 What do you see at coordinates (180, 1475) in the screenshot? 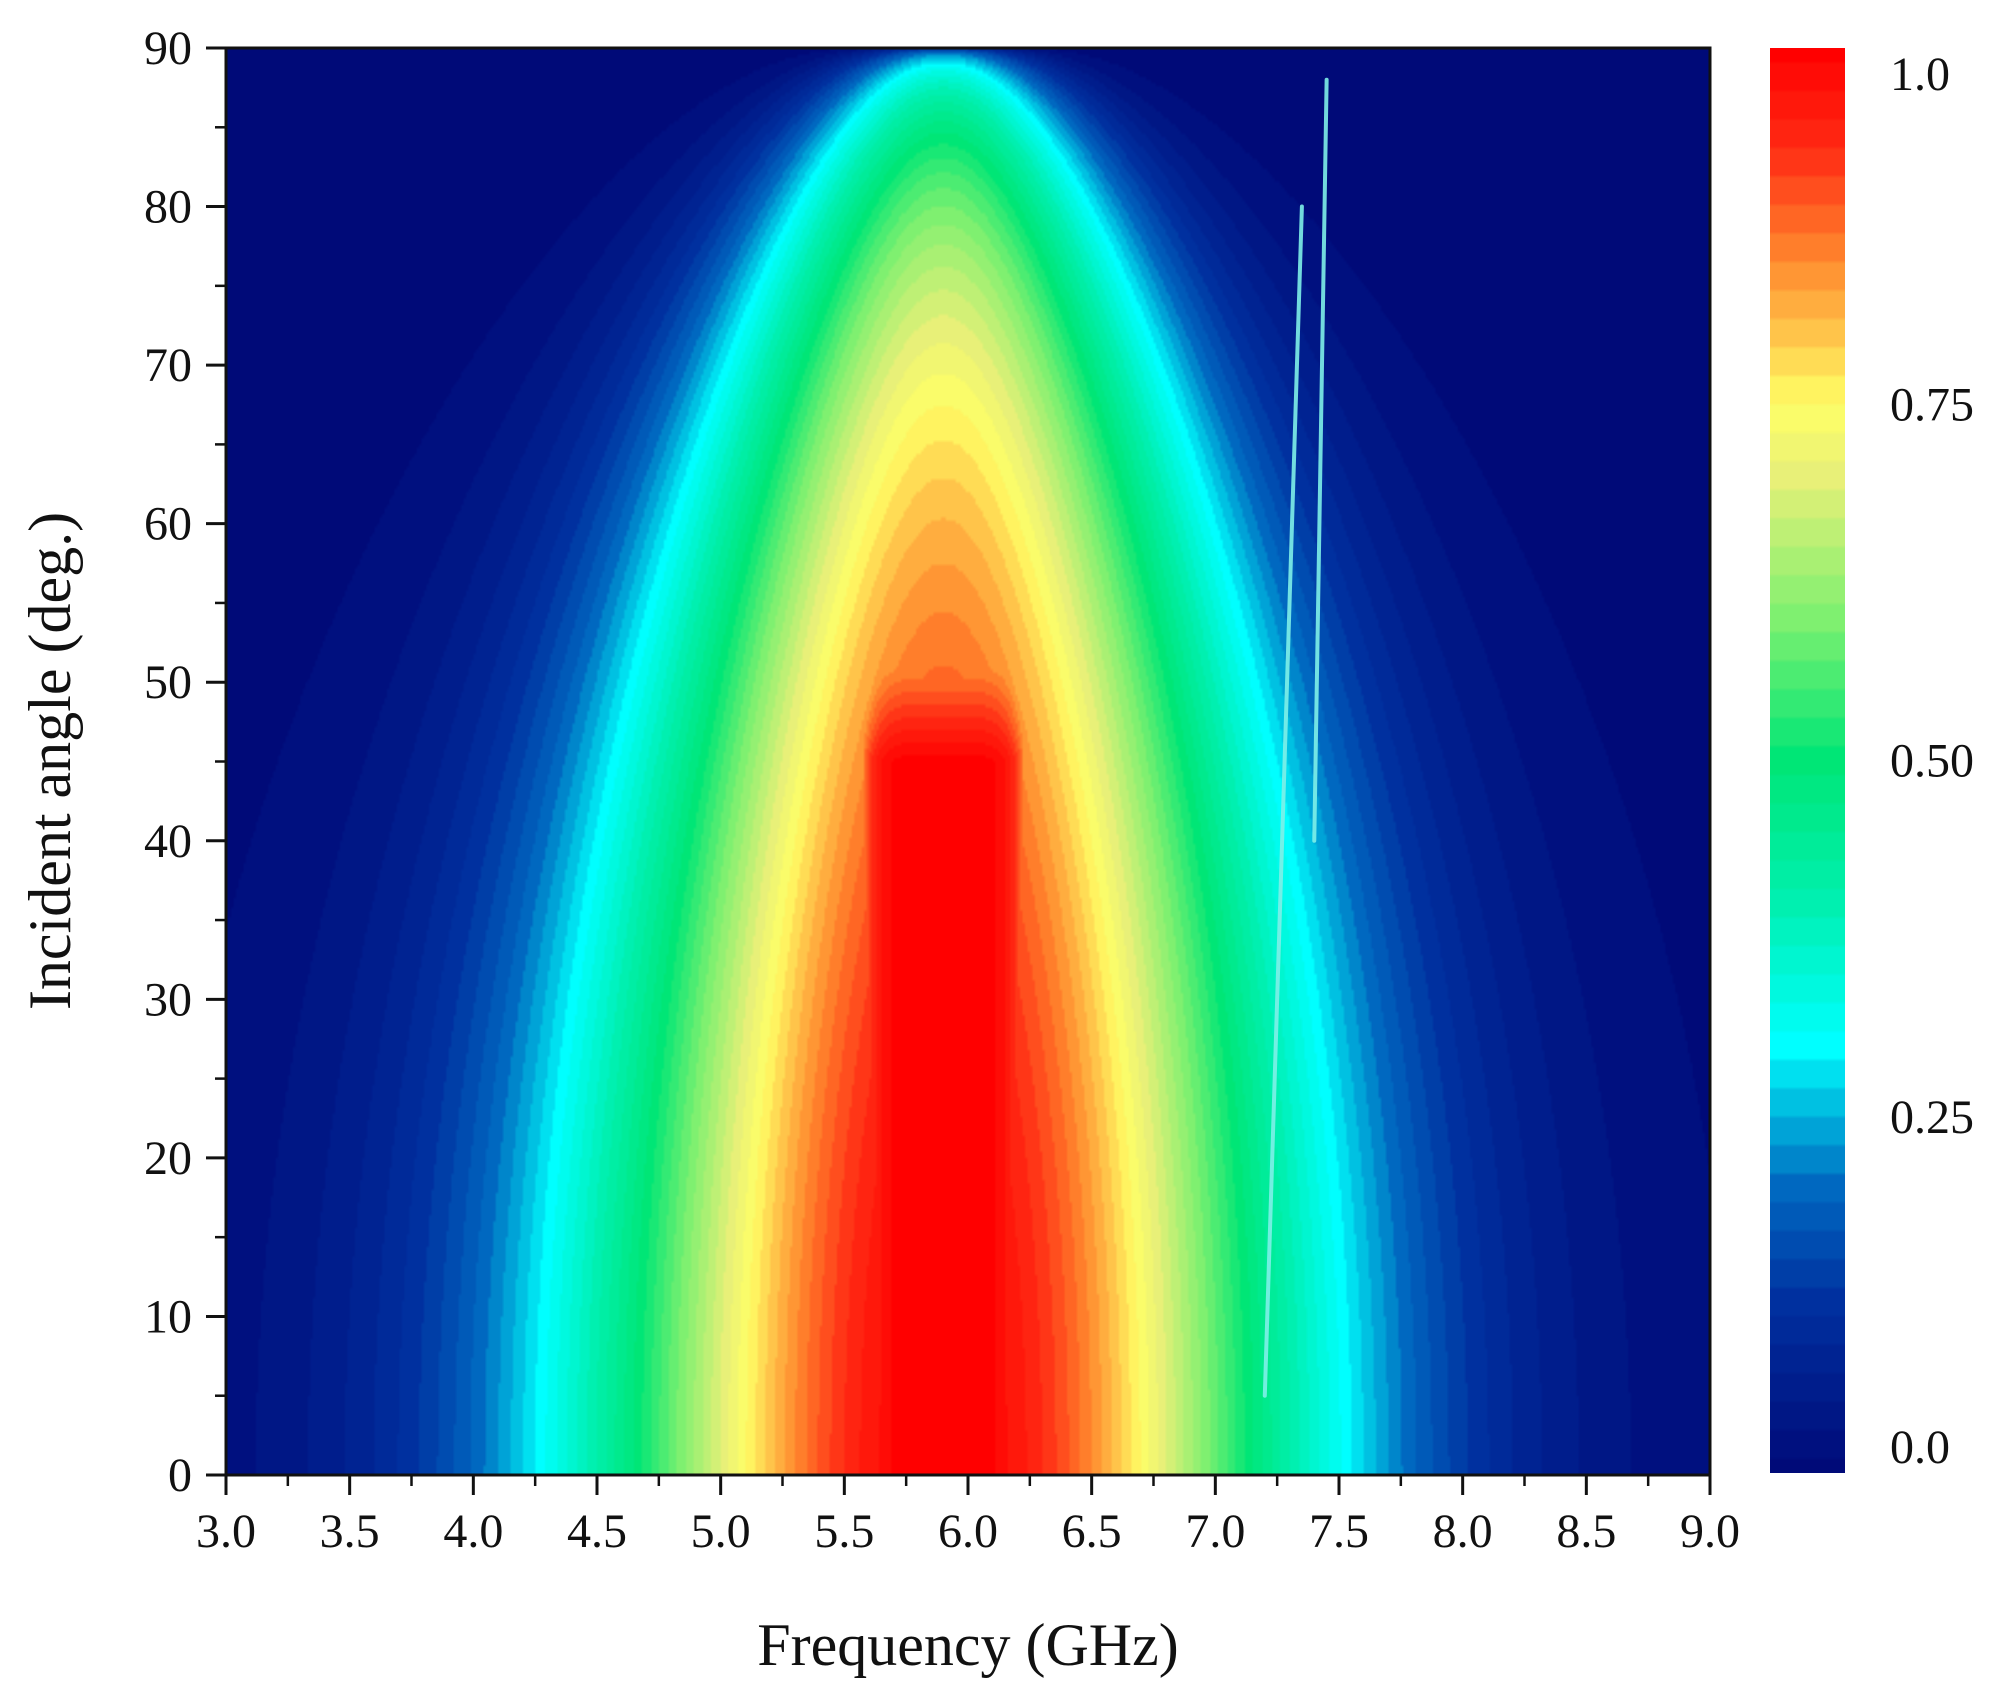
I see `y-tick-label: 0` at bounding box center [180, 1475].